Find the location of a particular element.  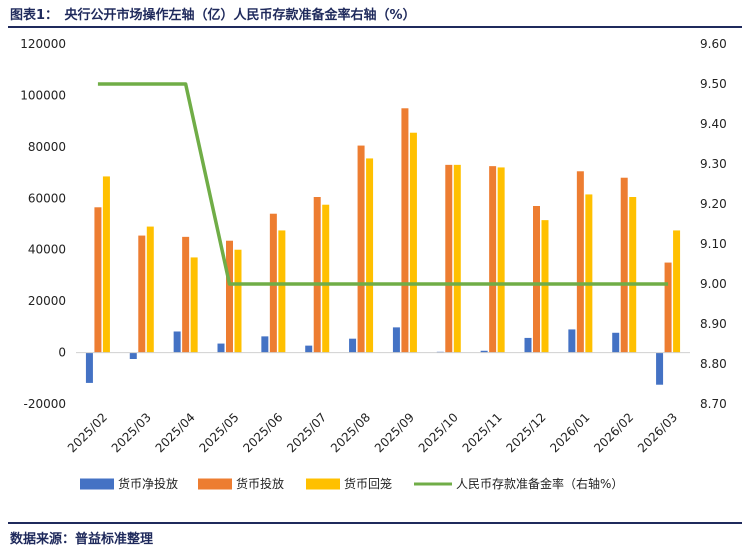

left-axis-ticks: -20000 0 20000 40000 60000 80000 100000 120000 is located at coordinates (43, 224).